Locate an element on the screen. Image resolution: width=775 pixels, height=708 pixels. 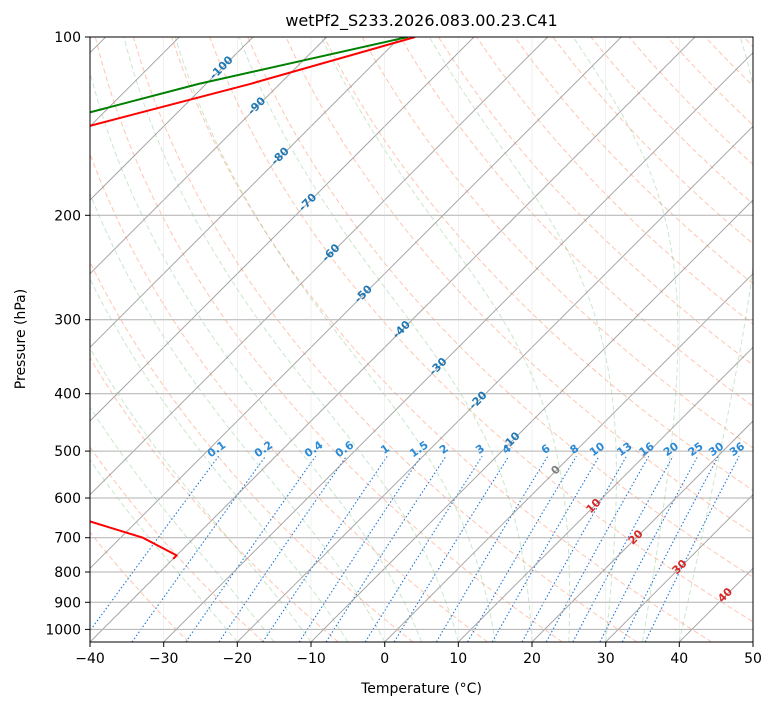
mixing-ratio-label: 0.2 is located at coordinates (263, 449).